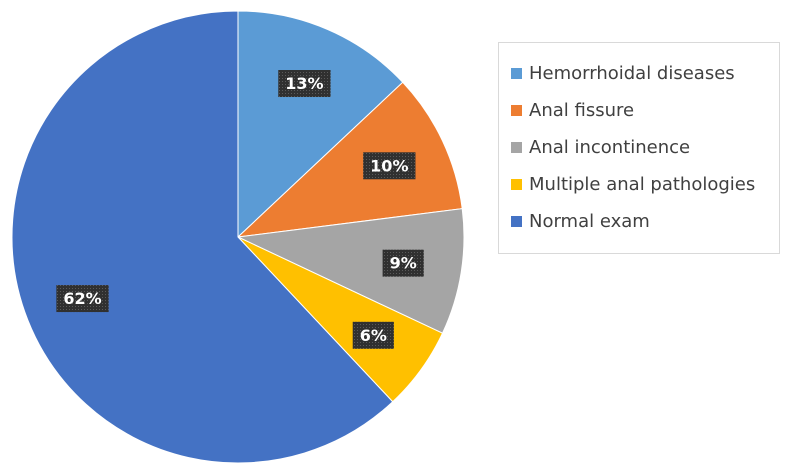 The width and height of the screenshot is (787, 465). I want to click on data-label-text: 6%, so click(373, 335).